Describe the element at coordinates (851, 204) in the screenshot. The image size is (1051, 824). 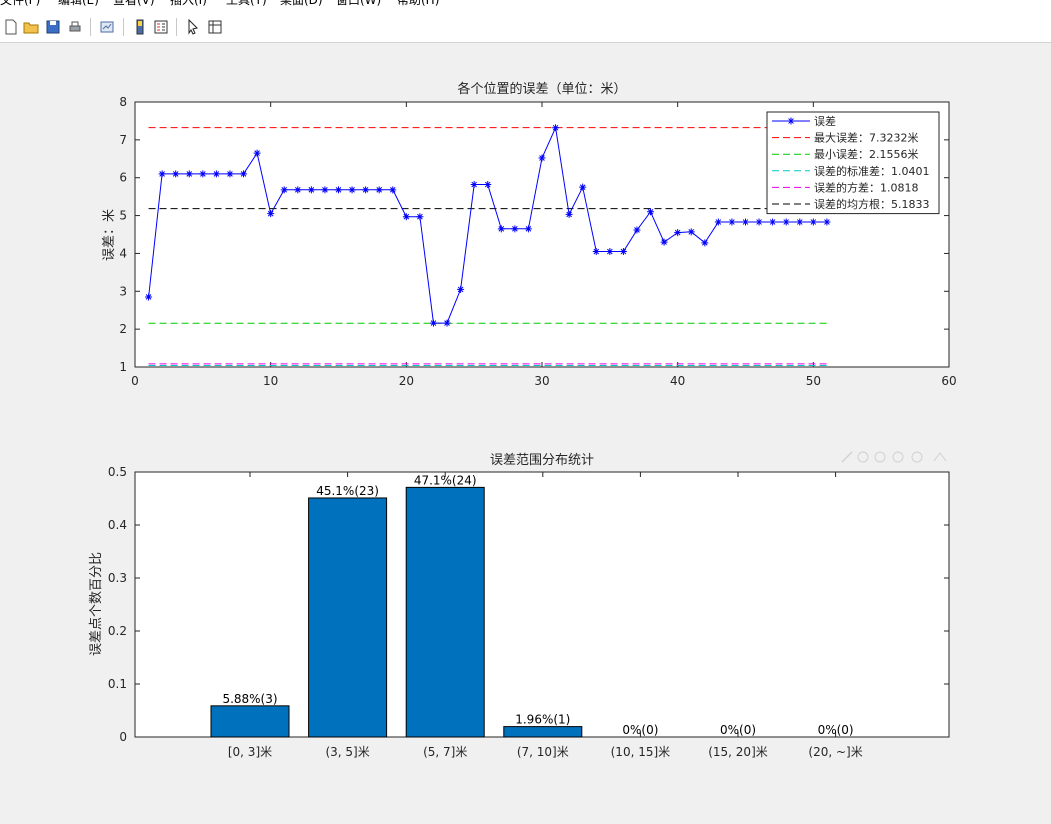
I see `legend-entry: 误差的均方根：5.1833` at that location.